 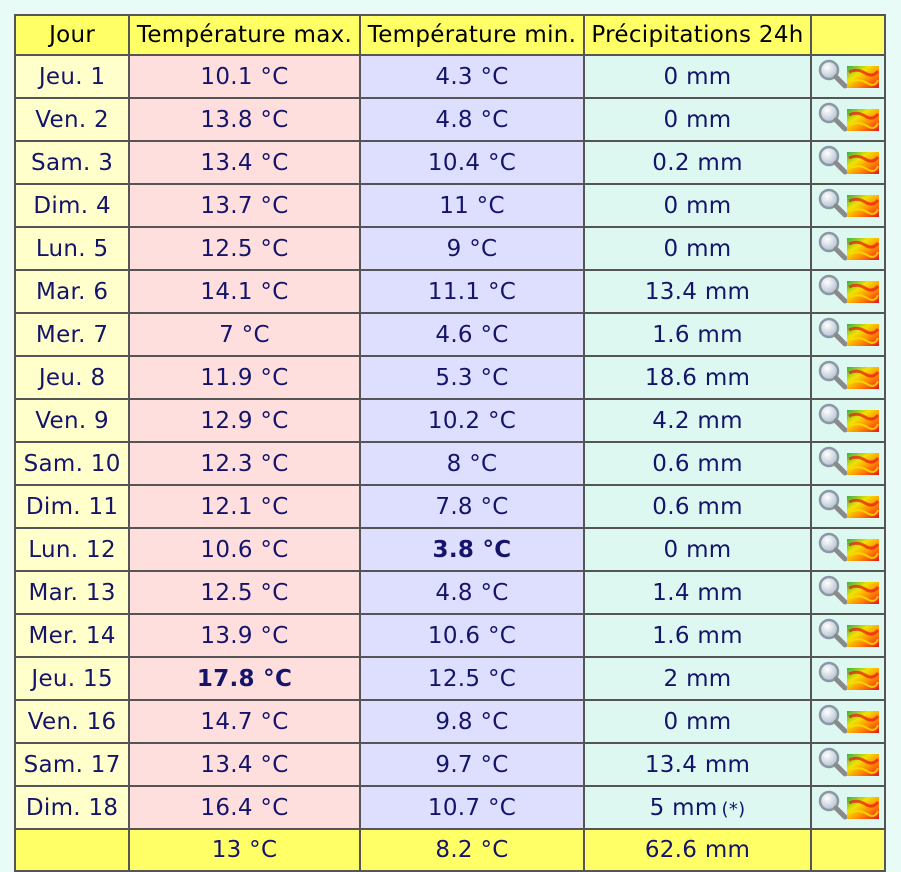 I want to click on tmax-cell-value: 10.6 °C, so click(x=244, y=549).